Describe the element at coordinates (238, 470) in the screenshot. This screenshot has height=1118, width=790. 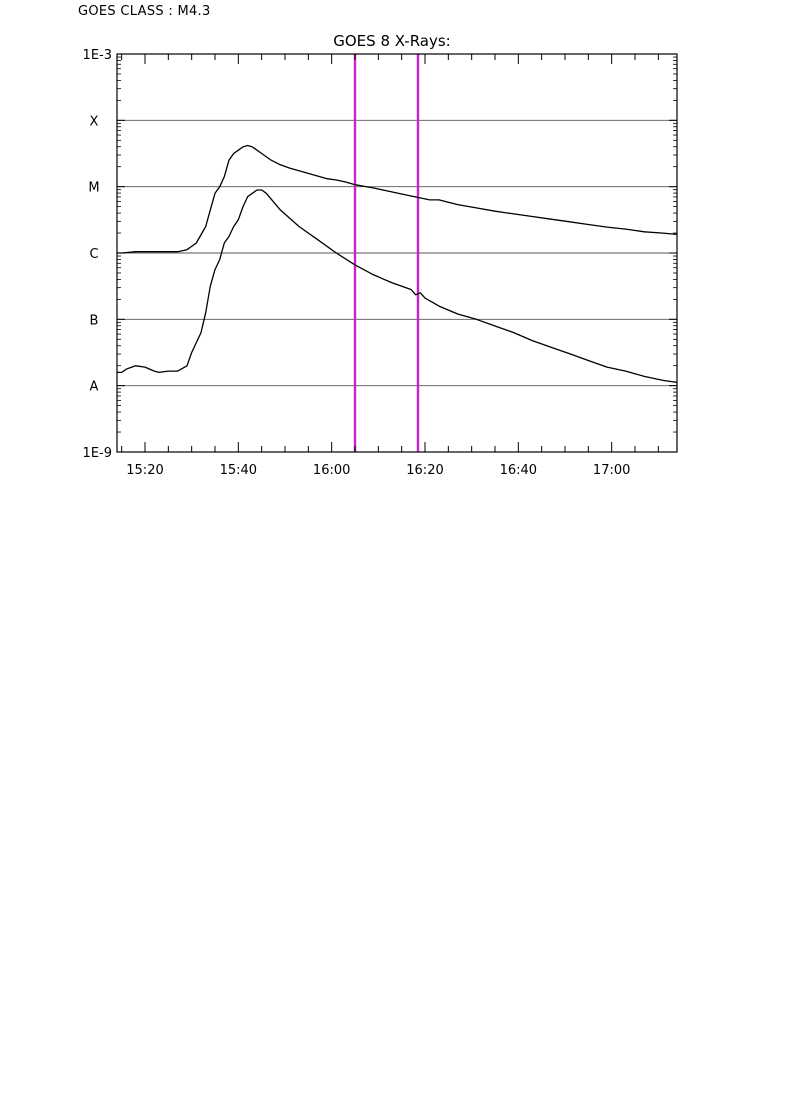
I see `x-tick-label: 15:40` at that location.